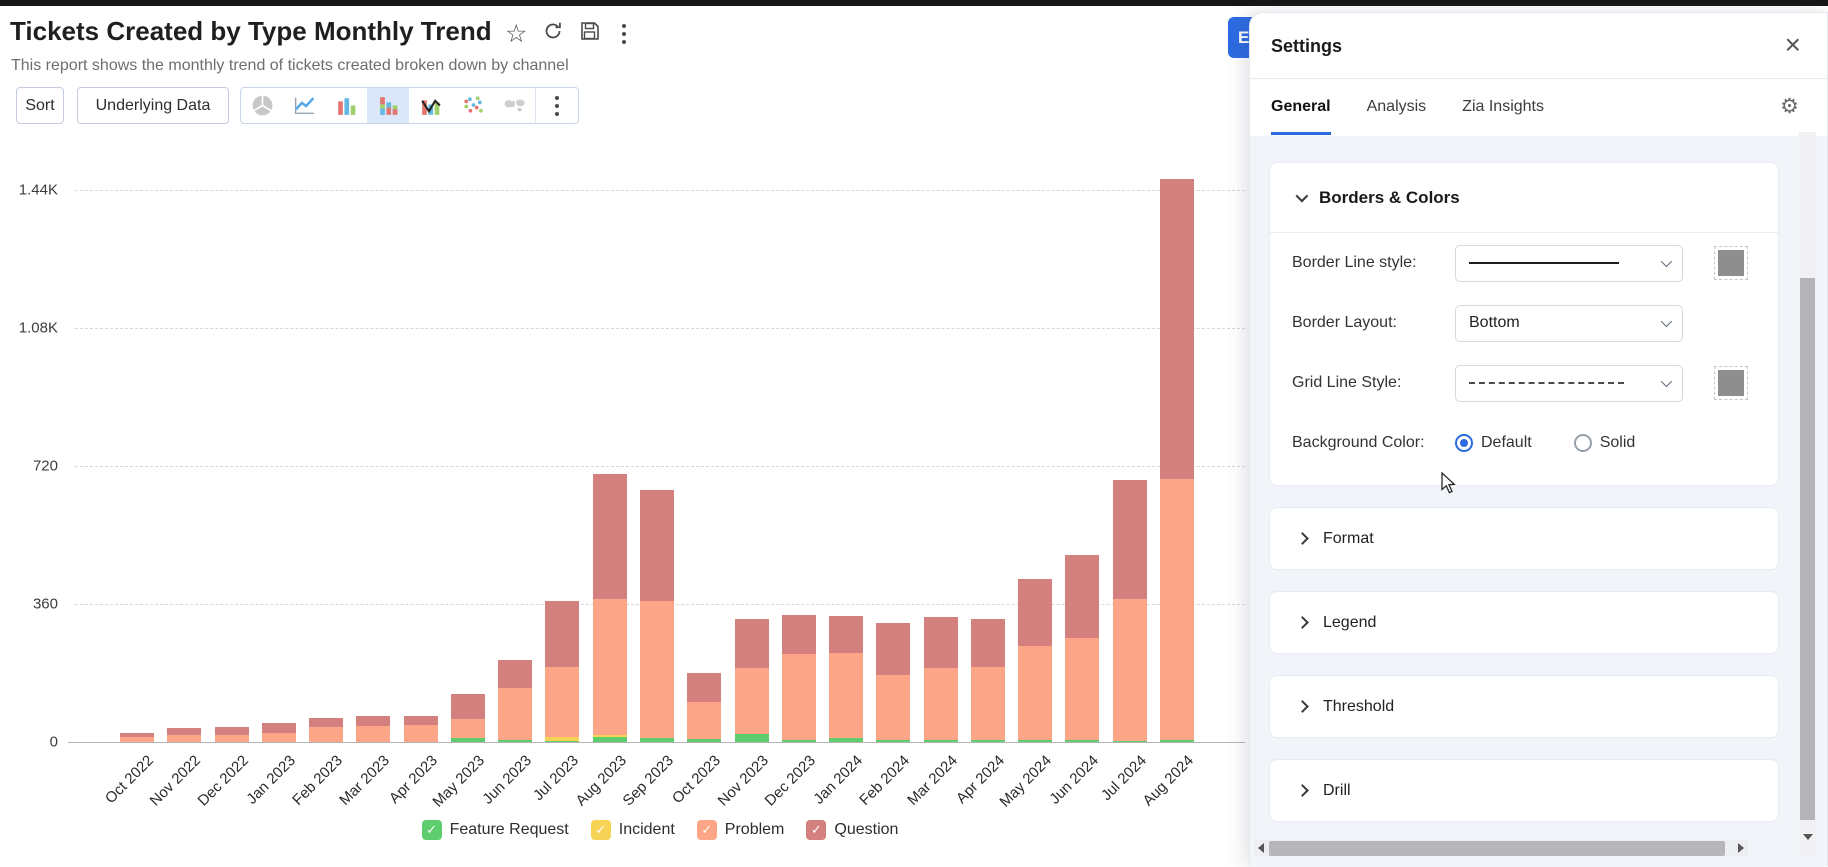 This screenshot has width=1828, height=867. I want to click on bar-stack-oct-2023, so click(704, 707).